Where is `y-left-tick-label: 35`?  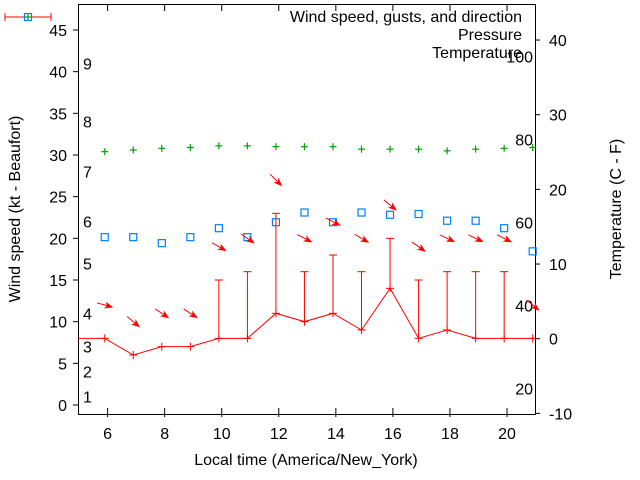 y-left-tick-label: 35 is located at coordinates (58, 114).